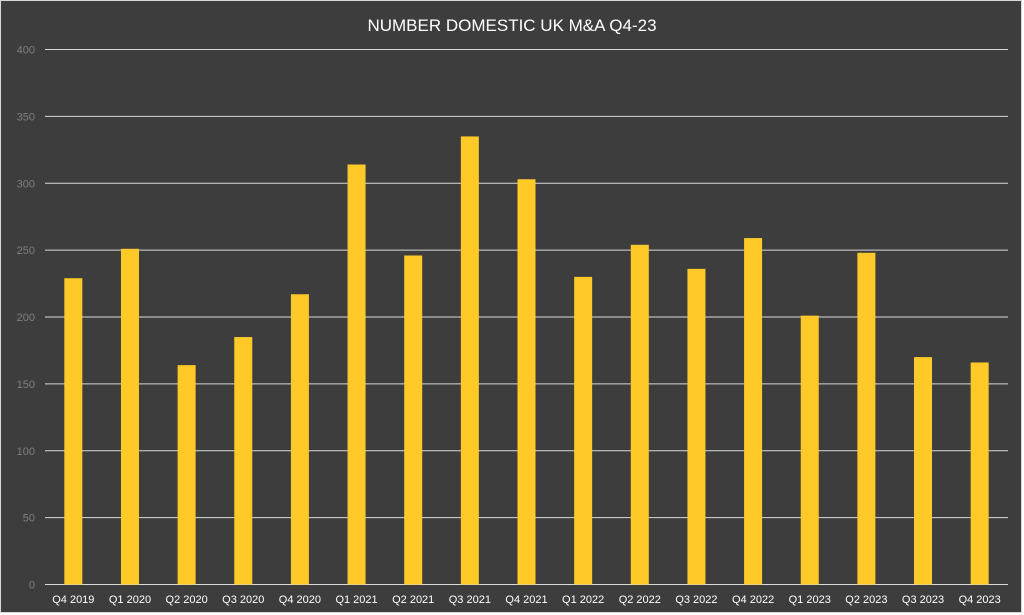 The height and width of the screenshot is (615, 1024). I want to click on x-category-label: Q1 2021, so click(356, 600).